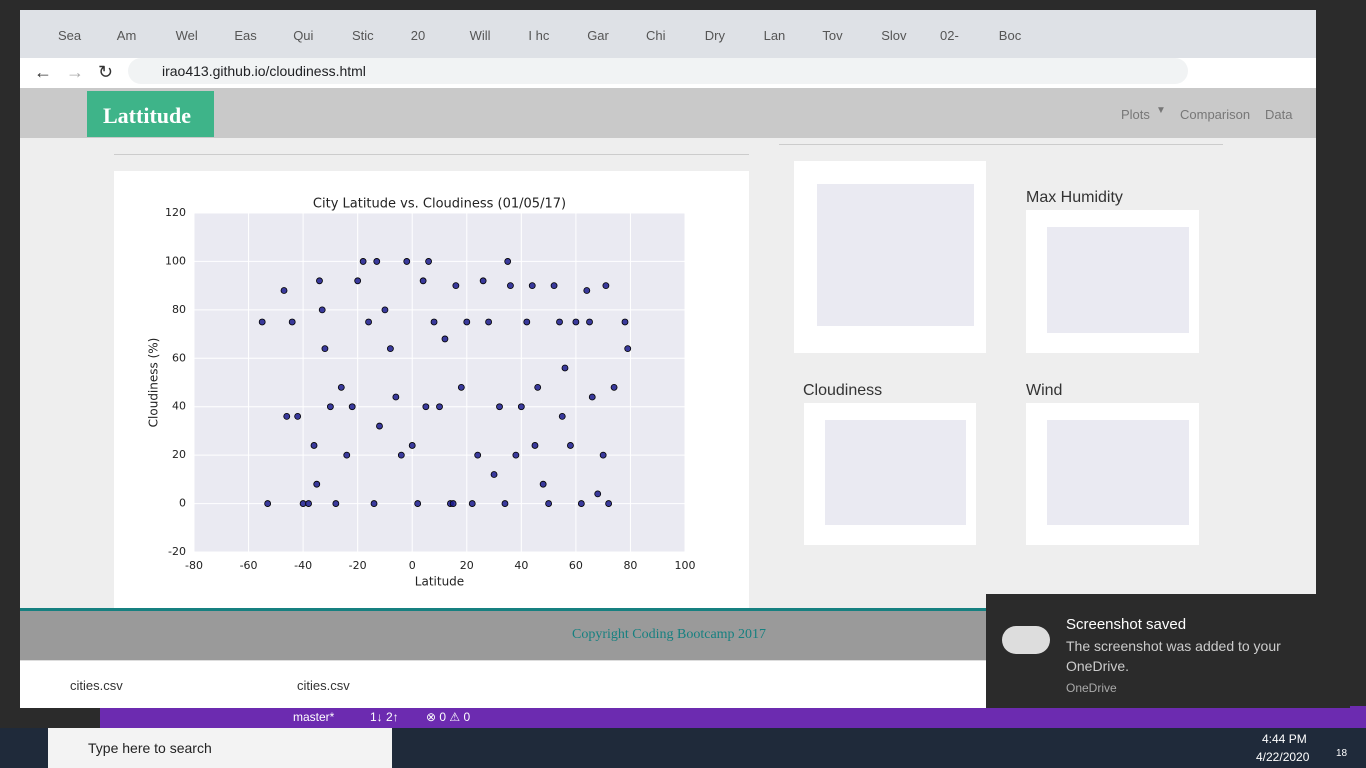 Image resolution: width=1366 pixels, height=768 pixels. What do you see at coordinates (669, 634) in the screenshot?
I see `footer-text: Copyright Coding Bootcamp 2017` at bounding box center [669, 634].